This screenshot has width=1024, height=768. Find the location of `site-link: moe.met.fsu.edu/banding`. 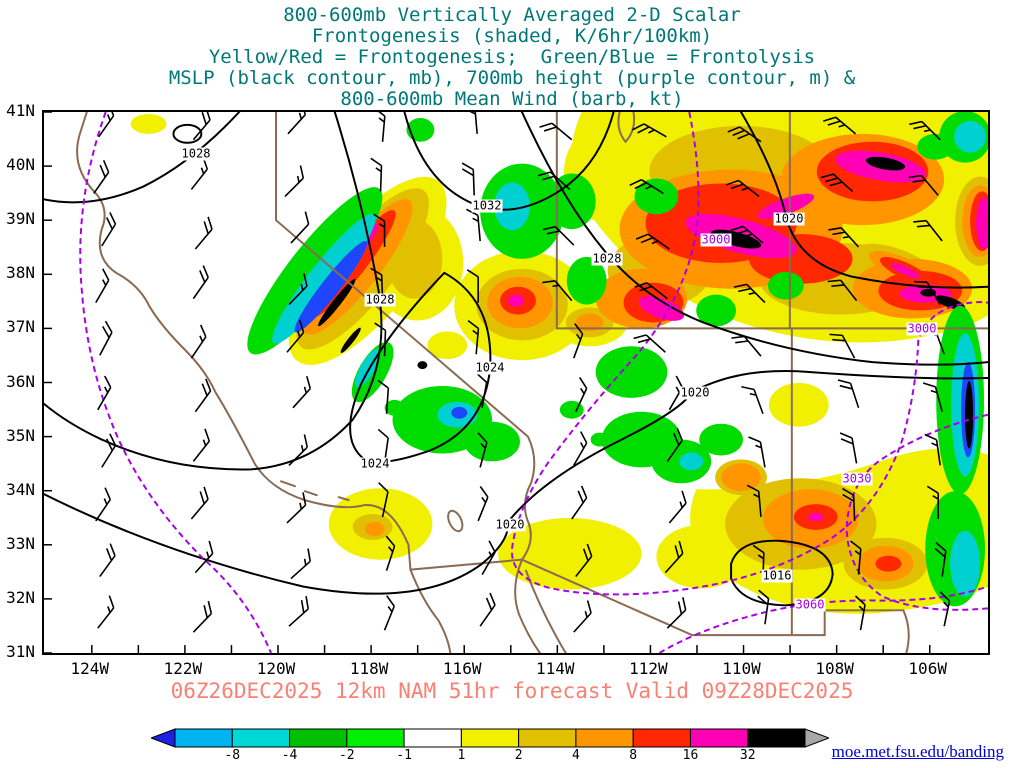

site-link: moe.met.fsu.edu/banding is located at coordinates (917, 751).